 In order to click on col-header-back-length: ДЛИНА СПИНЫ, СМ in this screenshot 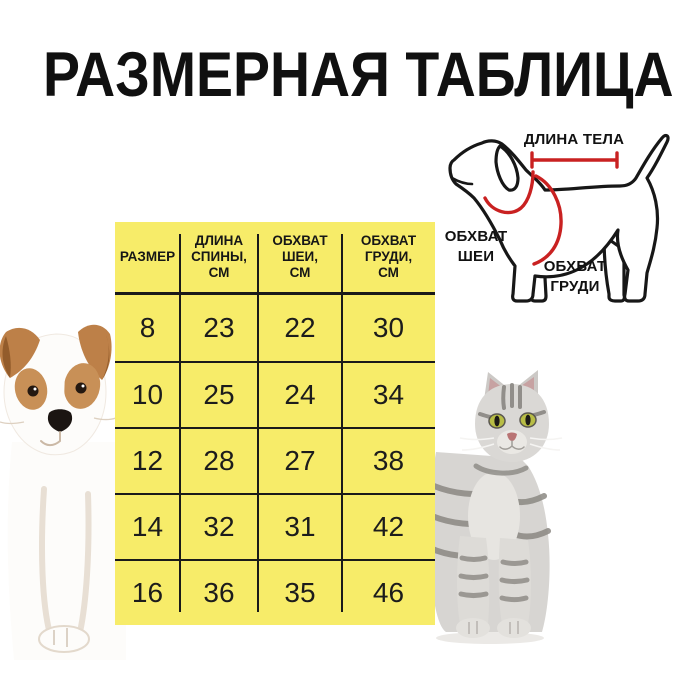, I will do `click(219, 256)`.